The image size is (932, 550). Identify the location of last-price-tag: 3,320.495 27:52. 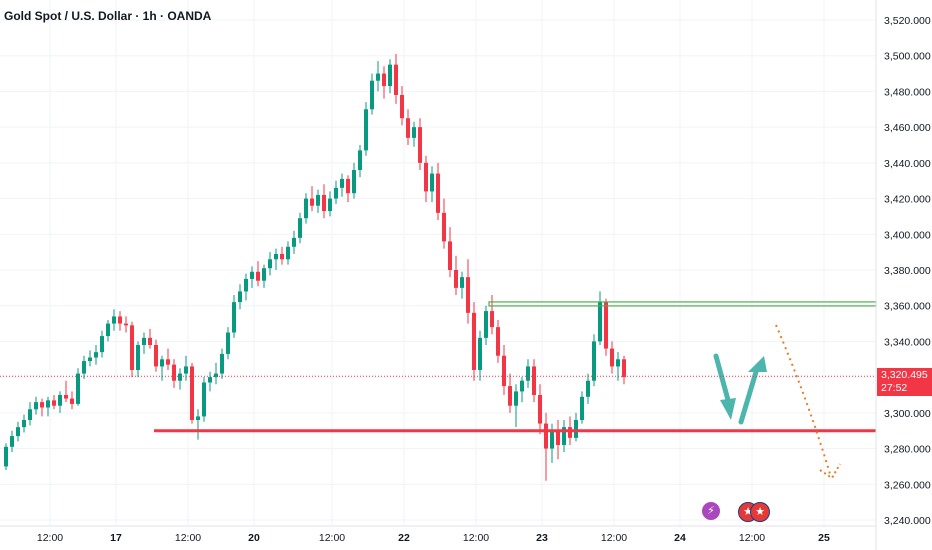
(904, 382).